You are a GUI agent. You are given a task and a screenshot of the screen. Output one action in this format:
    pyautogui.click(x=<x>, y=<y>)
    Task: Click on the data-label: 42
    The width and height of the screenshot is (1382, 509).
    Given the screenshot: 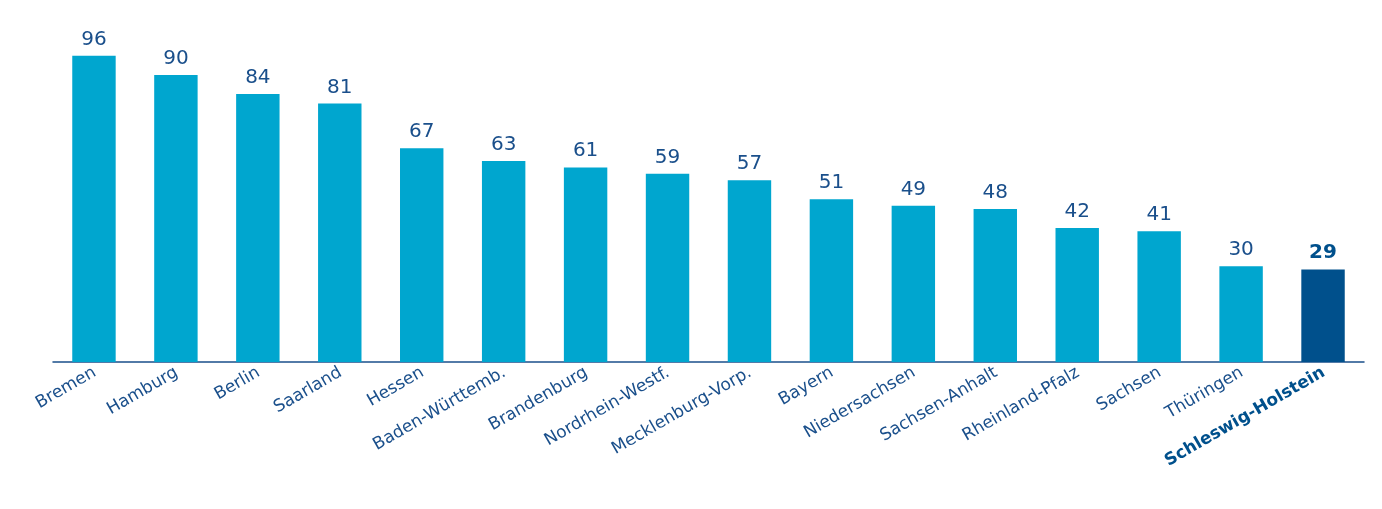 What is the action you would take?
    pyautogui.click(x=1077, y=210)
    